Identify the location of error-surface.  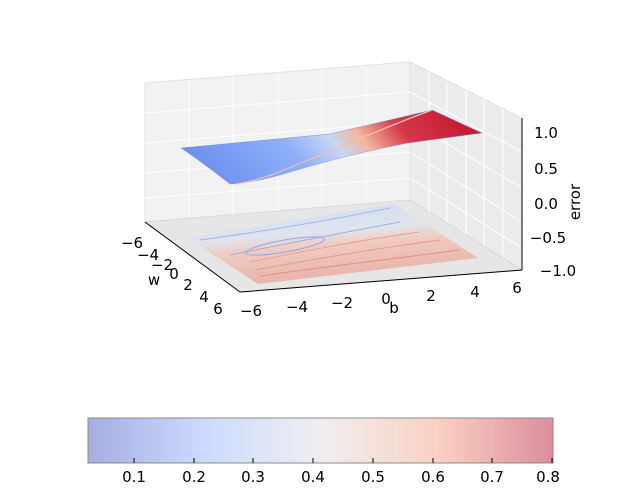
(331, 147).